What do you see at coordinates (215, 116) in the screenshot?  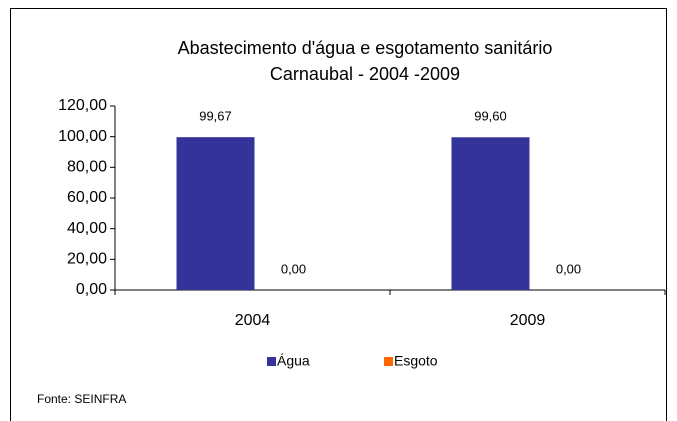 I see `value-label: 99,67` at bounding box center [215, 116].